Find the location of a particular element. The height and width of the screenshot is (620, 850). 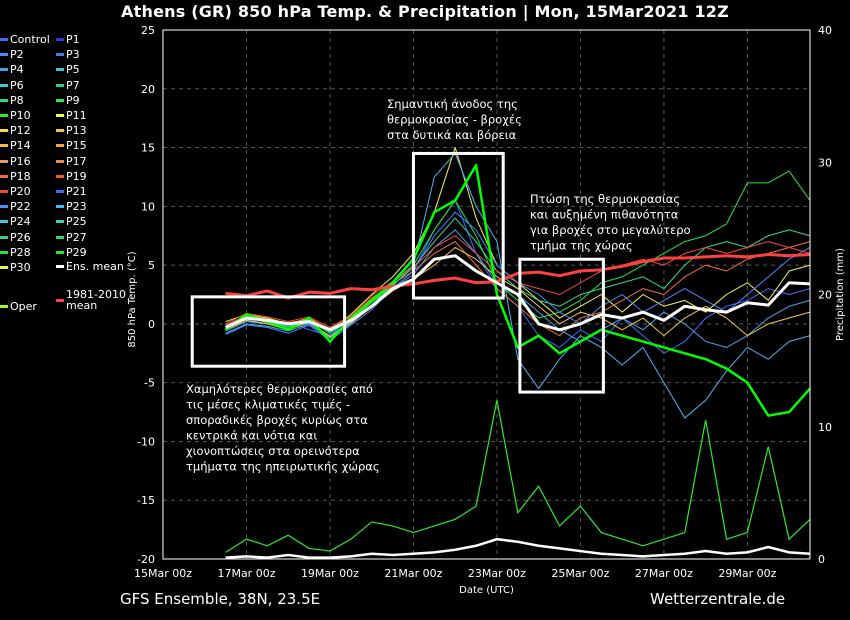

ens-mean-line is located at coordinates (517, 293).